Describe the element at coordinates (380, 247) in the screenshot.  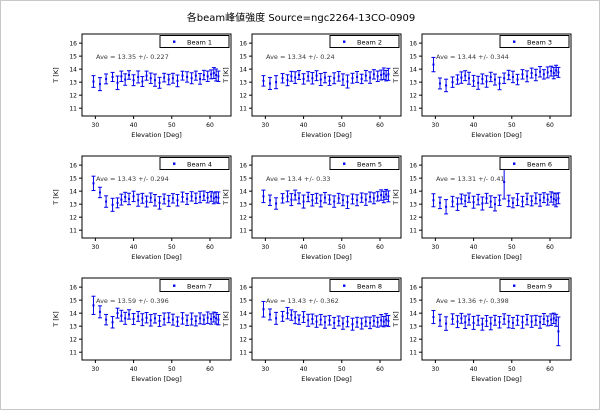
I see `x-tick-label: 60` at that location.